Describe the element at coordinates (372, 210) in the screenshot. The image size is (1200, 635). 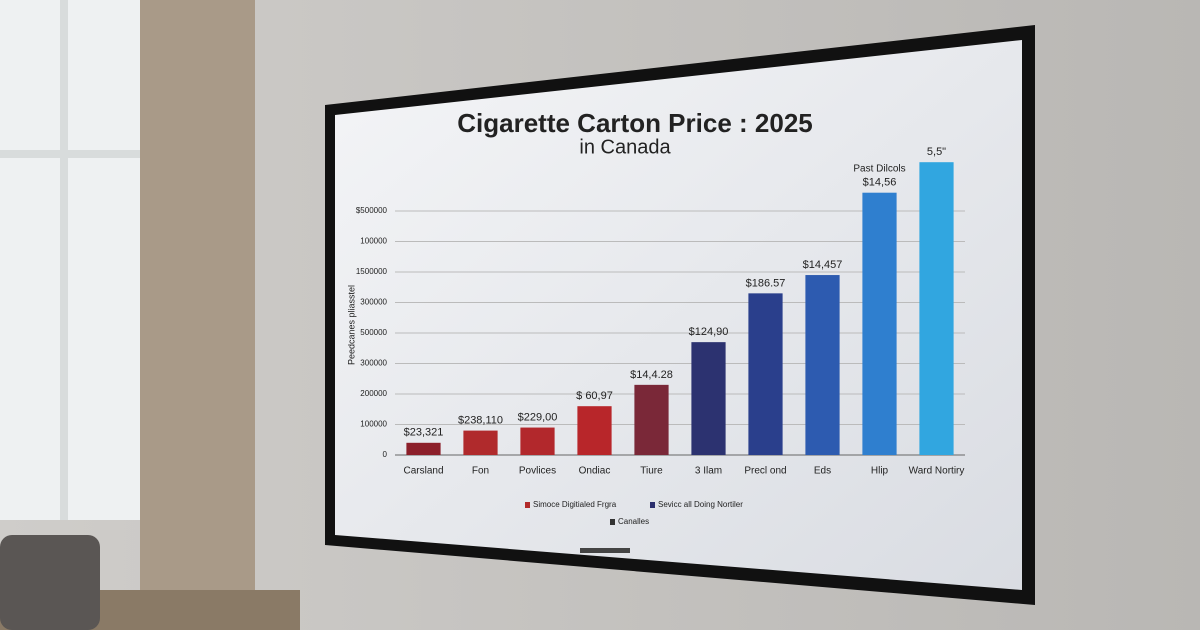
I see `y-tick-label: $500000` at that location.